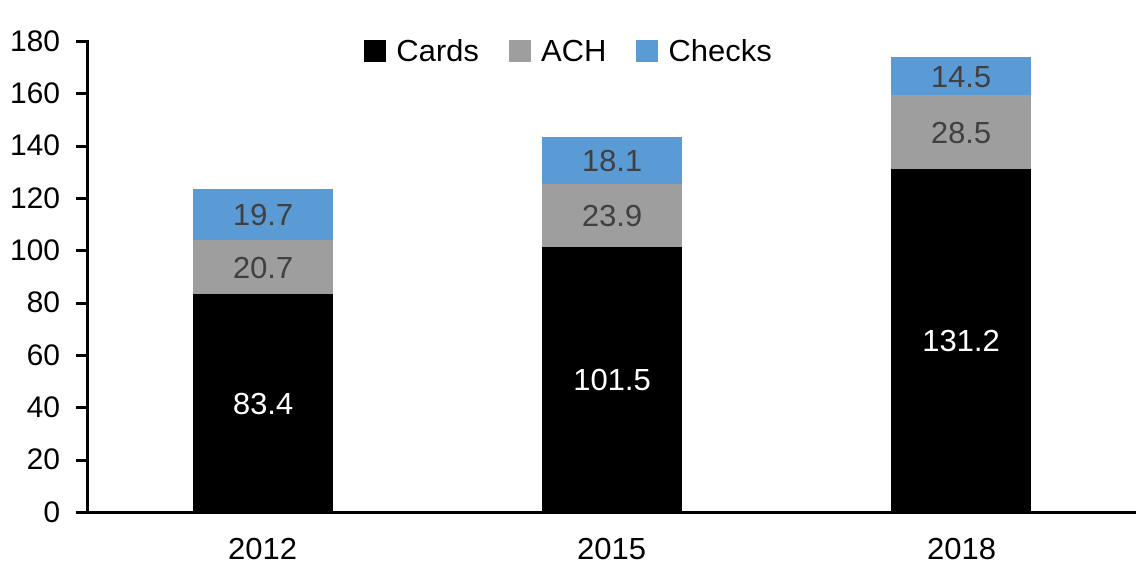 The image size is (1136, 588). I want to click on y-axis-tick-label: 20, so click(43, 459).